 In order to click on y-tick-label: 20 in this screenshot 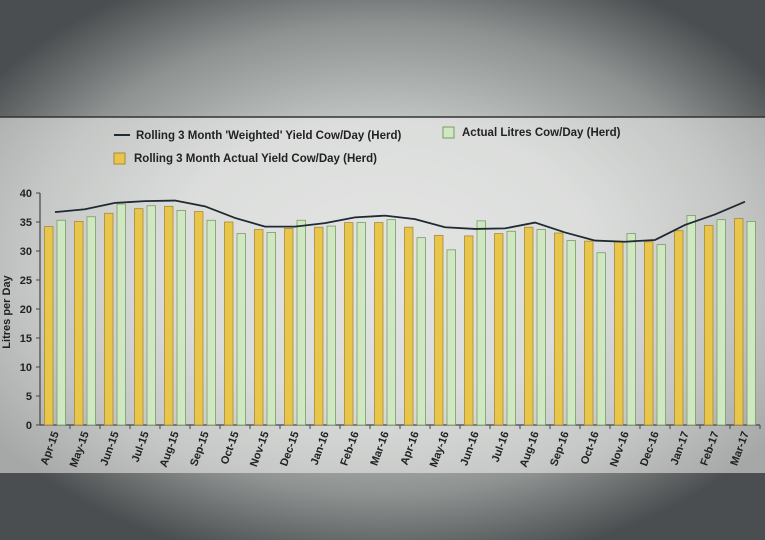, I will do `click(26, 310)`.